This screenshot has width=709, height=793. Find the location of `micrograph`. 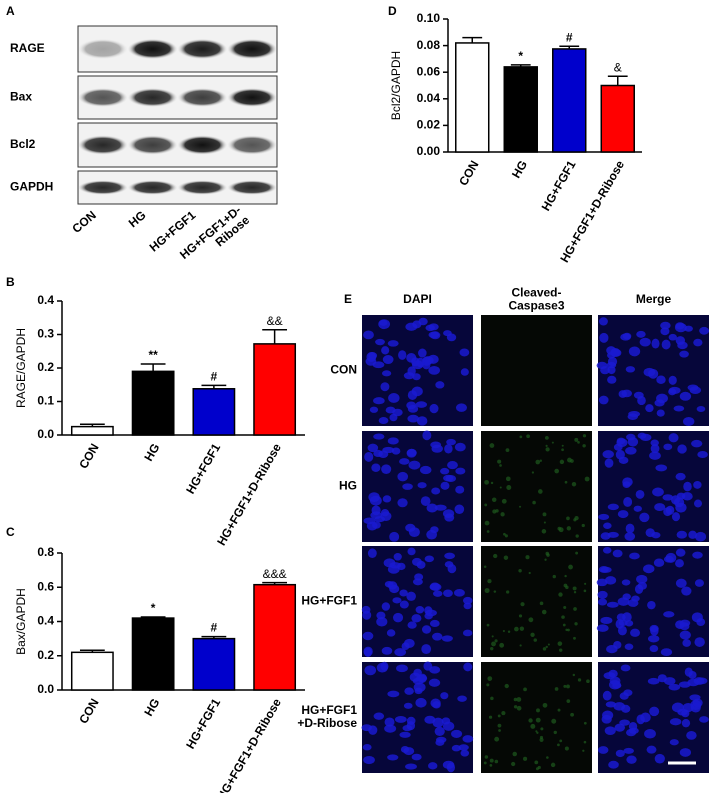

micrograph is located at coordinates (417, 486).